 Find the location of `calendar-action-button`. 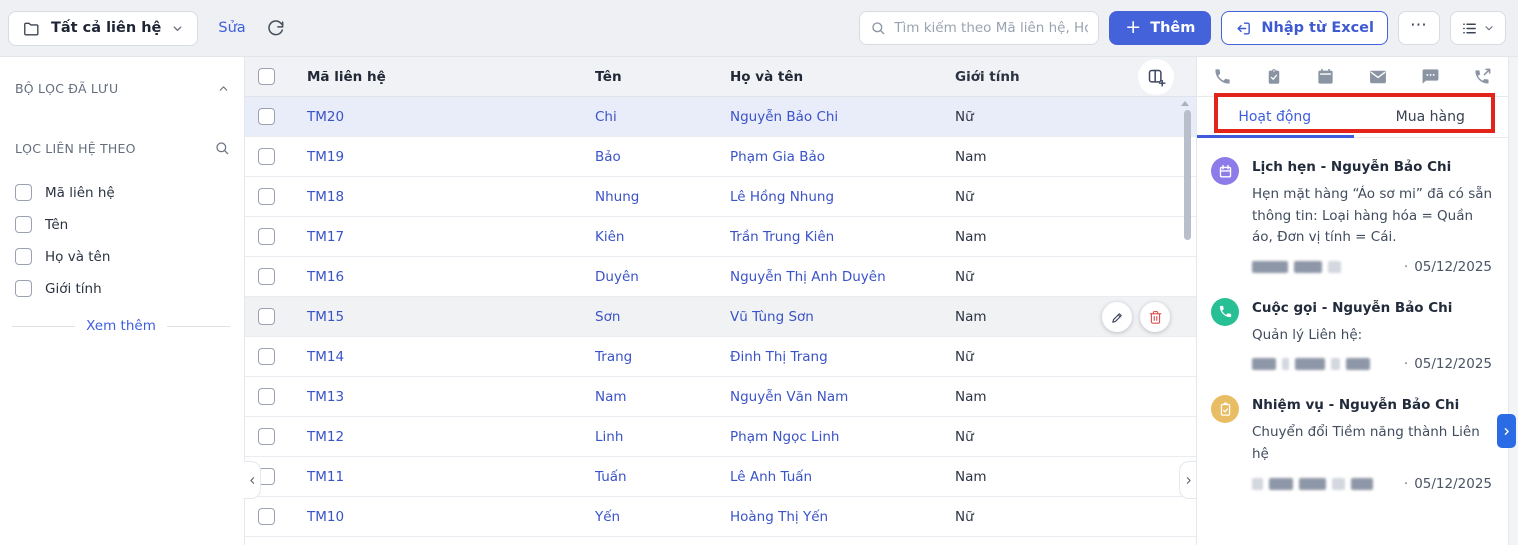

calendar-action-button is located at coordinates (1325, 76).